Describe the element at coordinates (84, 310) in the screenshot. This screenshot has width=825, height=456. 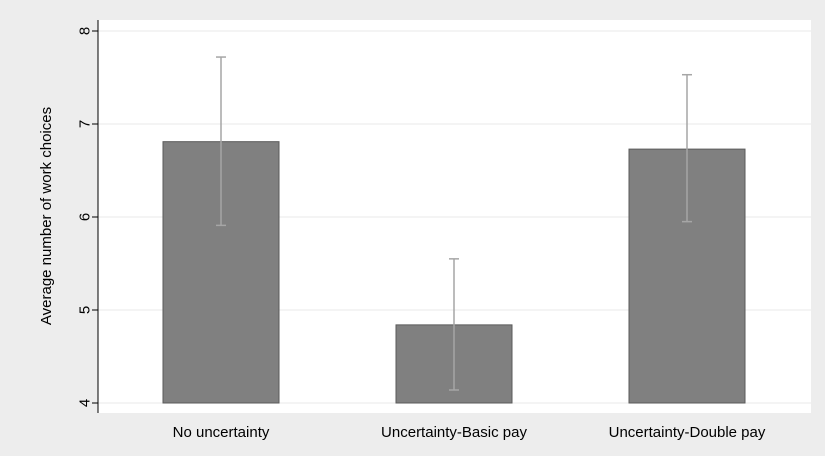
I see `y-tick-label: 5` at that location.